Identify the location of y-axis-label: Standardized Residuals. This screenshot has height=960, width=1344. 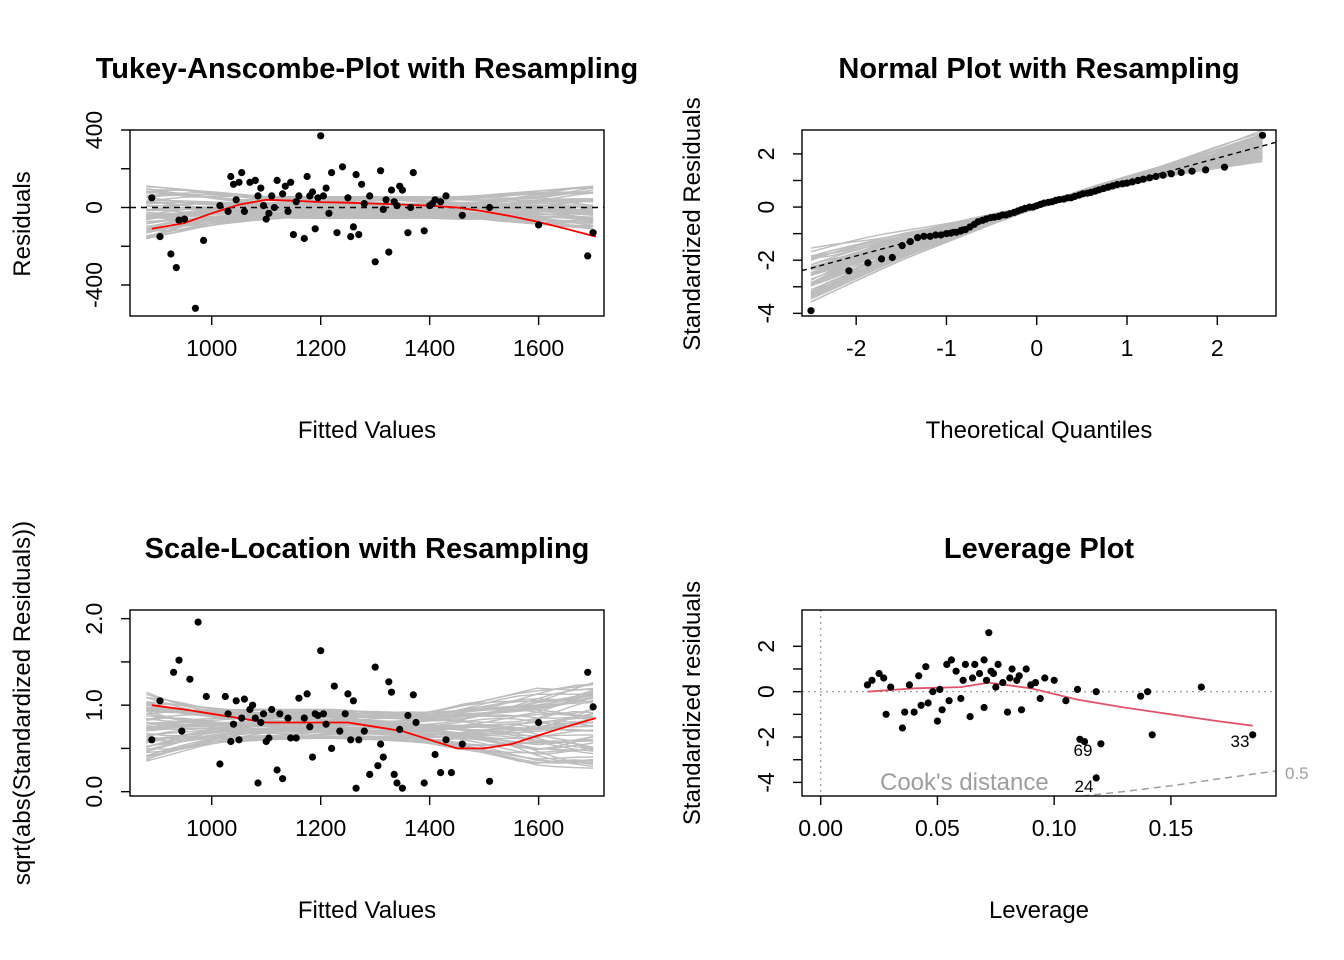
(692, 224).